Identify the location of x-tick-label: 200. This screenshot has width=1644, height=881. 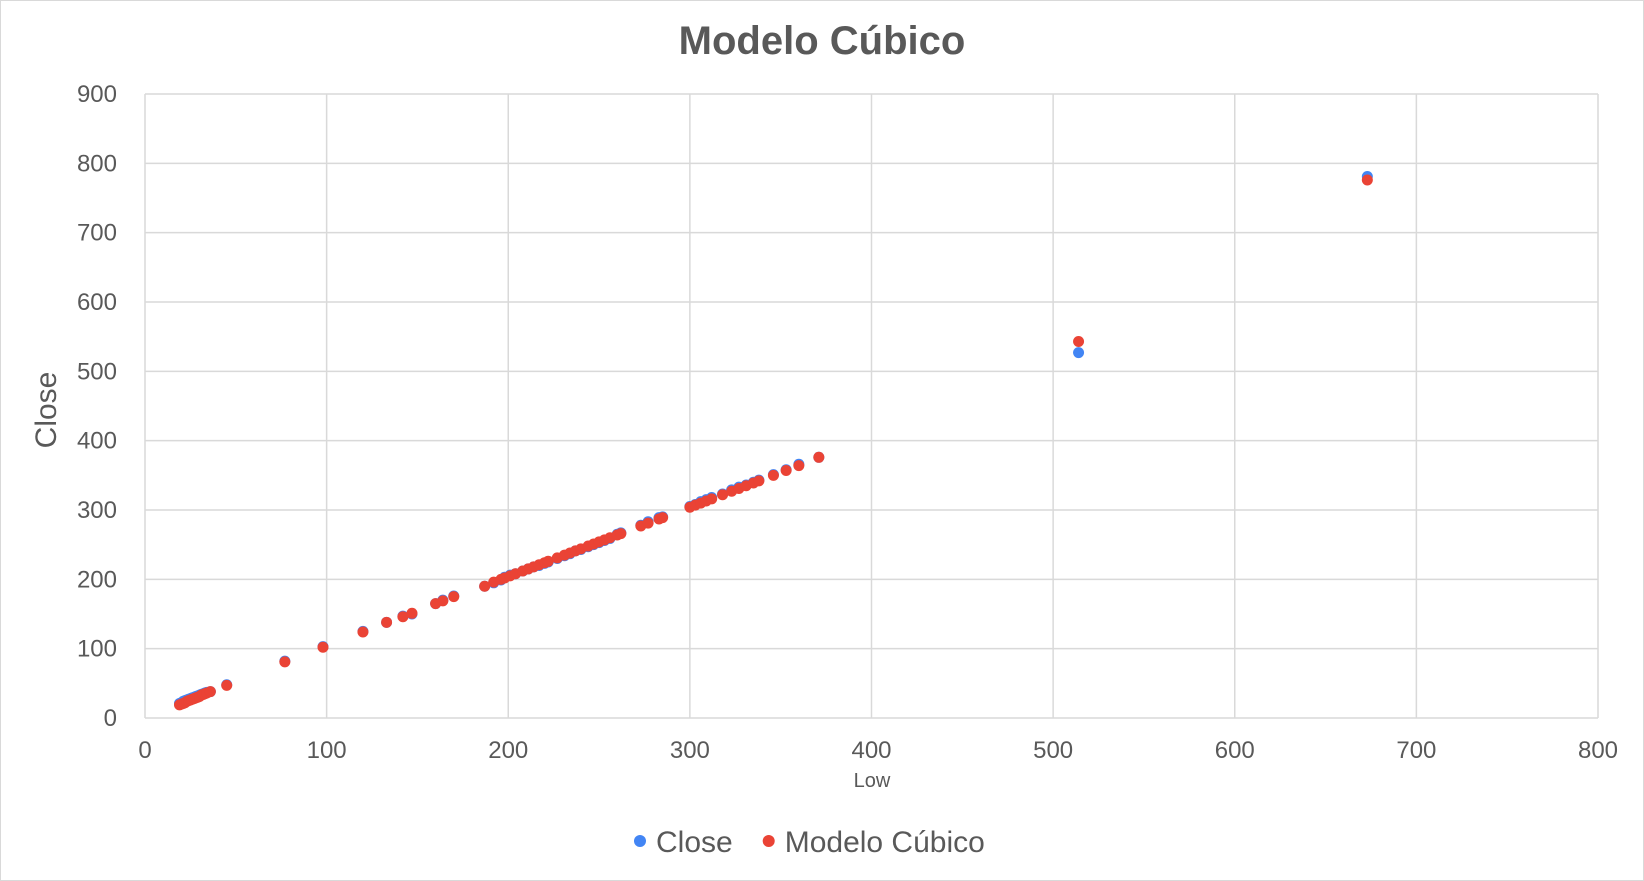
(508, 750).